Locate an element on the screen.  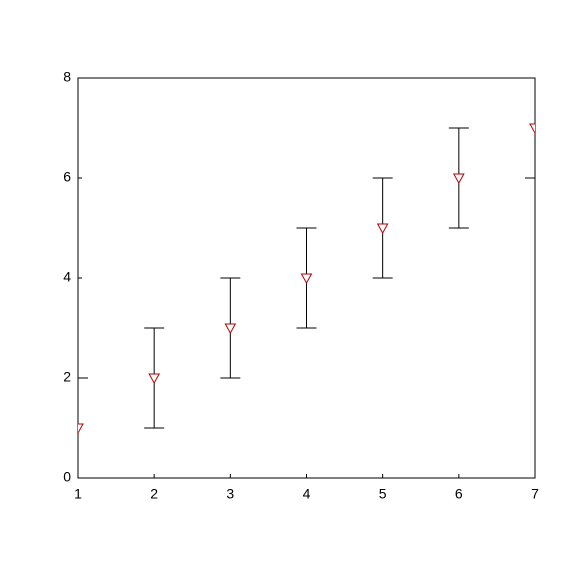
y-tick-label: 4 is located at coordinates (67, 277).